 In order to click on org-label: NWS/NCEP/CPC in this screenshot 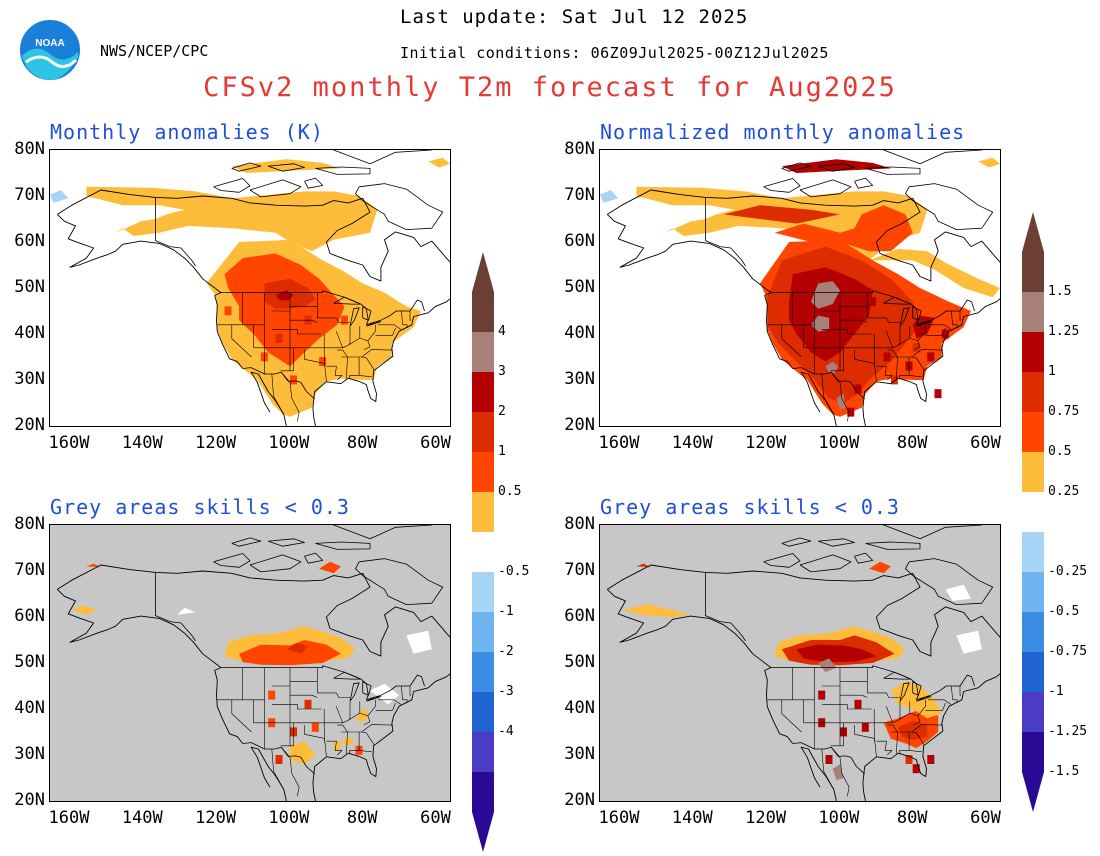, I will do `click(154, 51)`.